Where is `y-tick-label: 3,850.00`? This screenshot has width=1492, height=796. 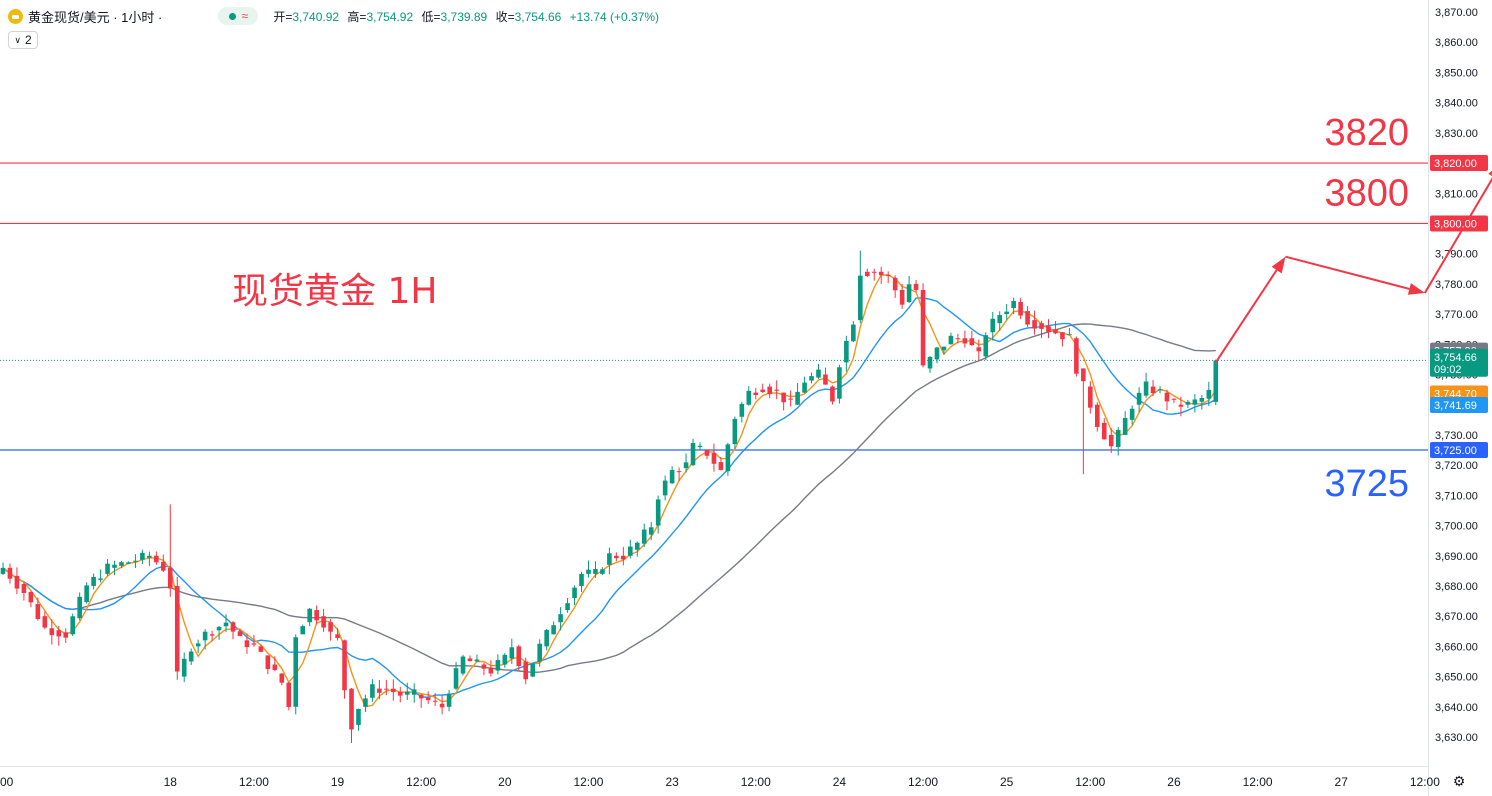 y-tick-label: 3,850.00 is located at coordinates (1456, 73).